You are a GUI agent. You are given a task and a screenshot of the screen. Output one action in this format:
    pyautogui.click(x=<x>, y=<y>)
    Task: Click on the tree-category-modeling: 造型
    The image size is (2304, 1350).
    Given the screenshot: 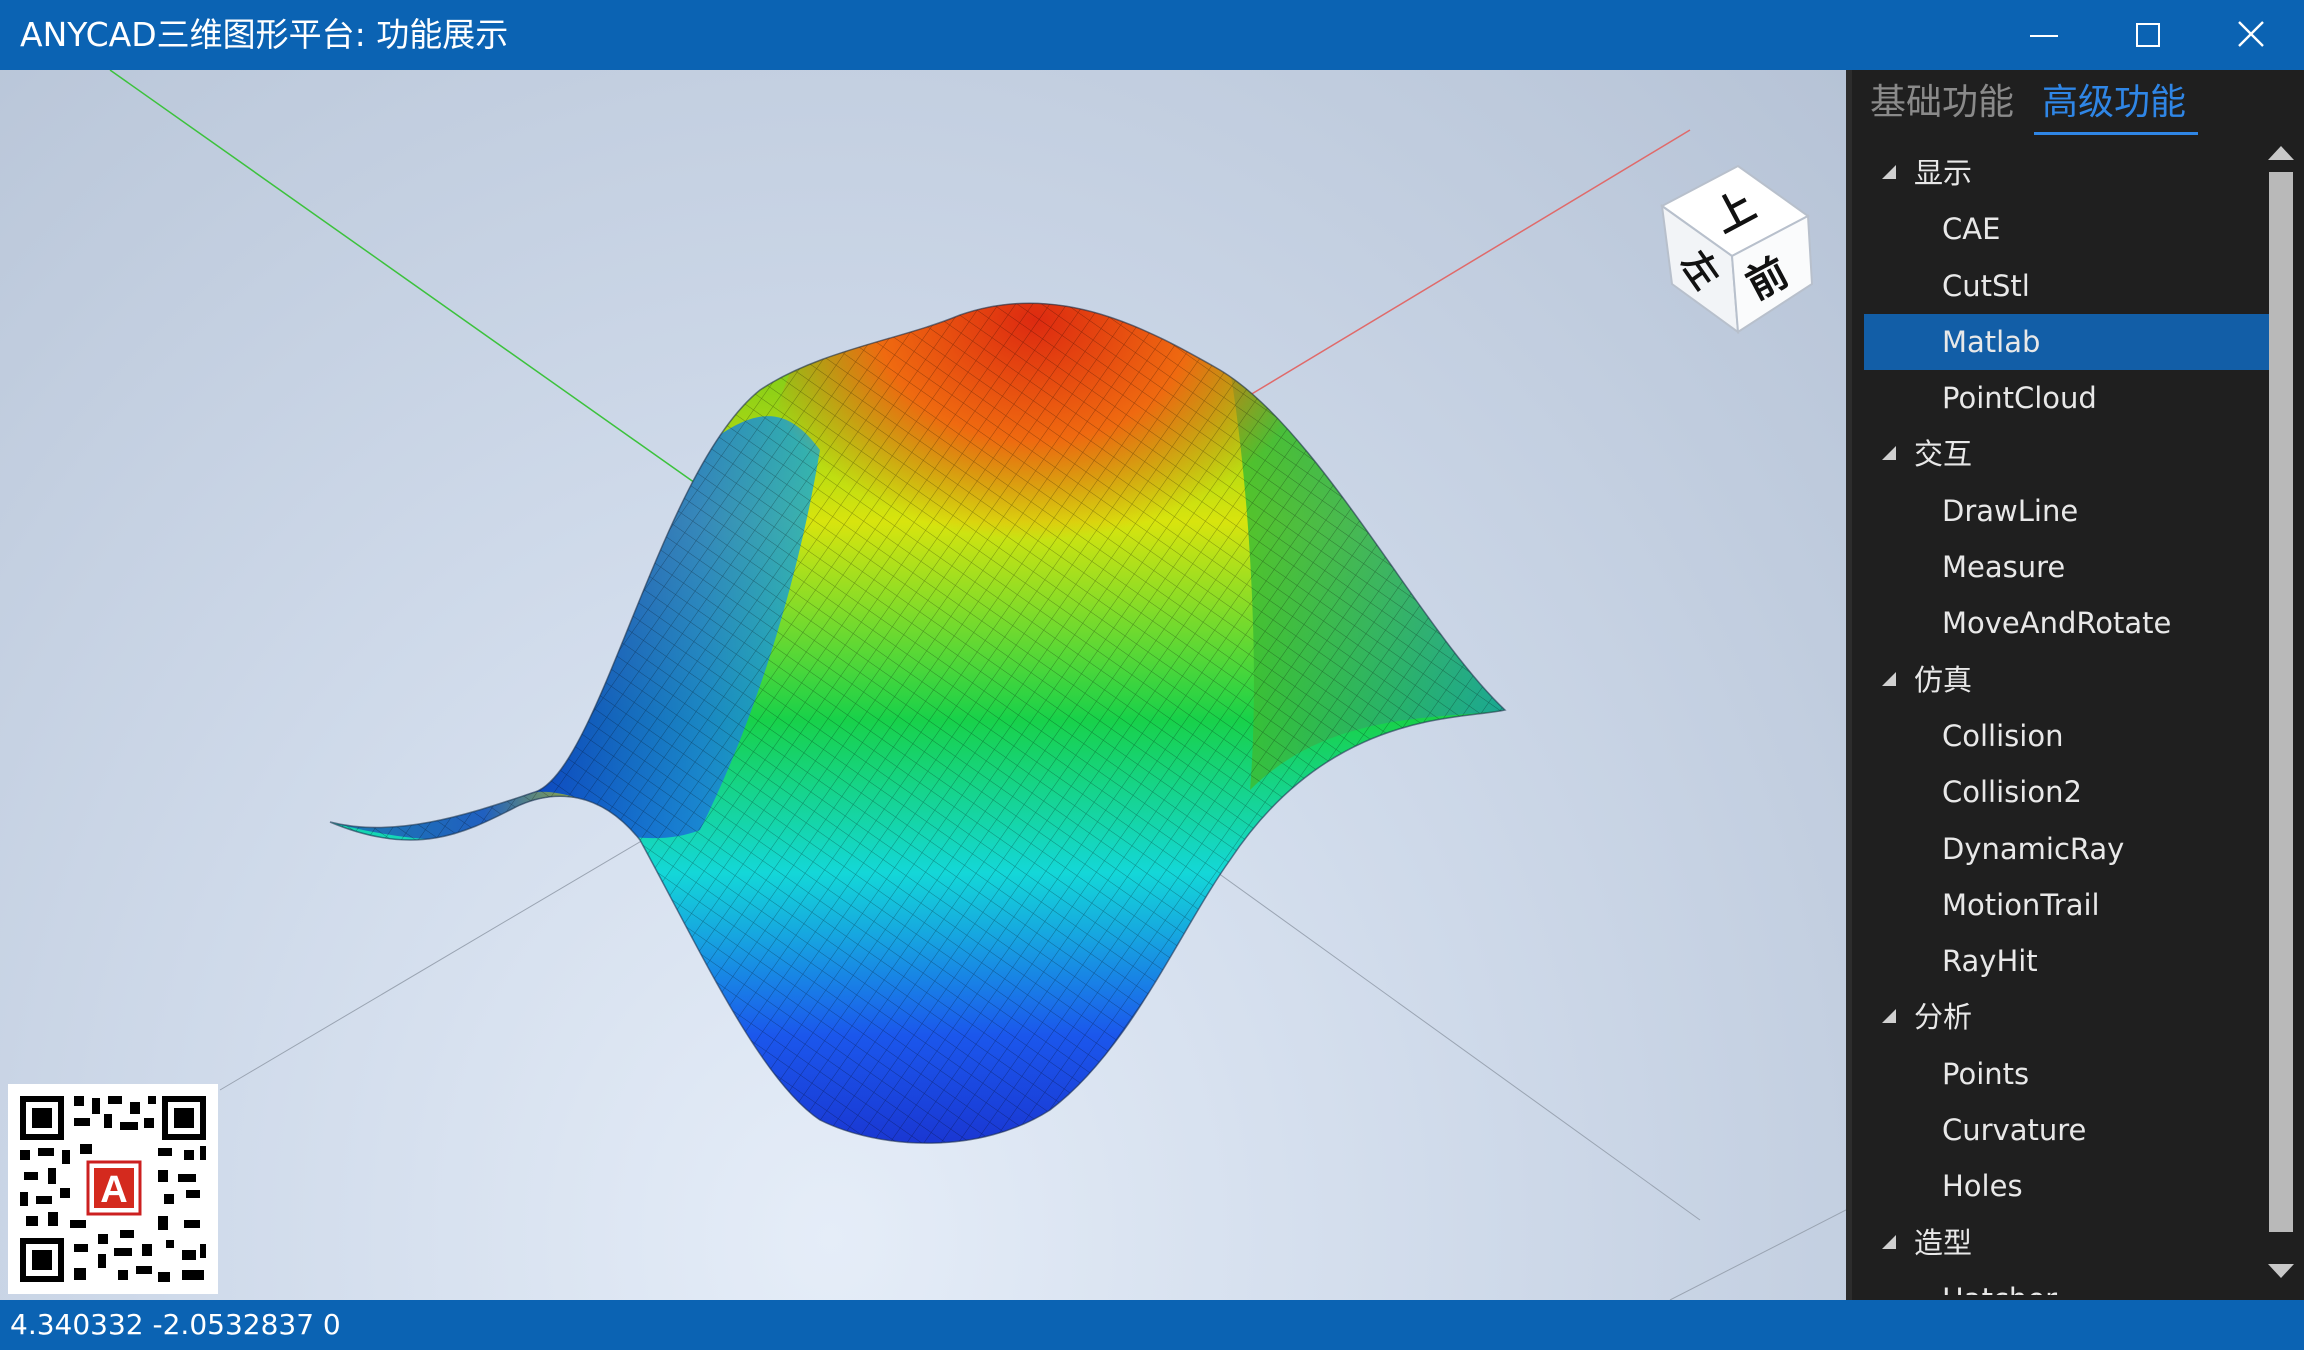 What is the action you would take?
    pyautogui.click(x=2062, y=1243)
    